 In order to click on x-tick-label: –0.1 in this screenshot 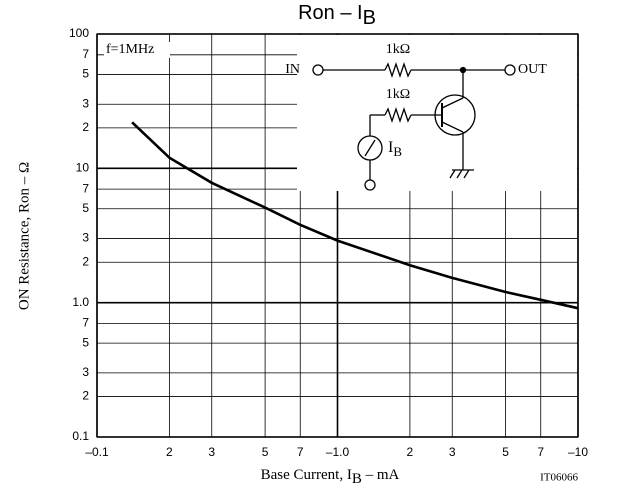, I will do `click(97, 452)`.